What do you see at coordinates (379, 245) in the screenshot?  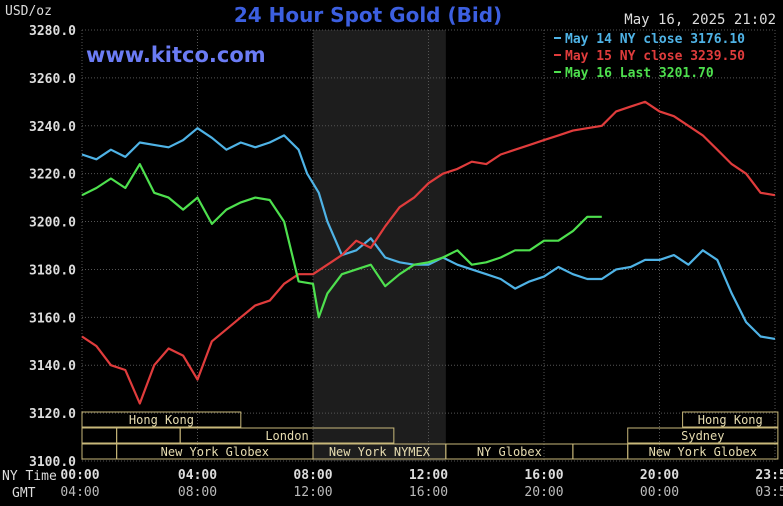 I see `nymex-session-shading` at bounding box center [379, 245].